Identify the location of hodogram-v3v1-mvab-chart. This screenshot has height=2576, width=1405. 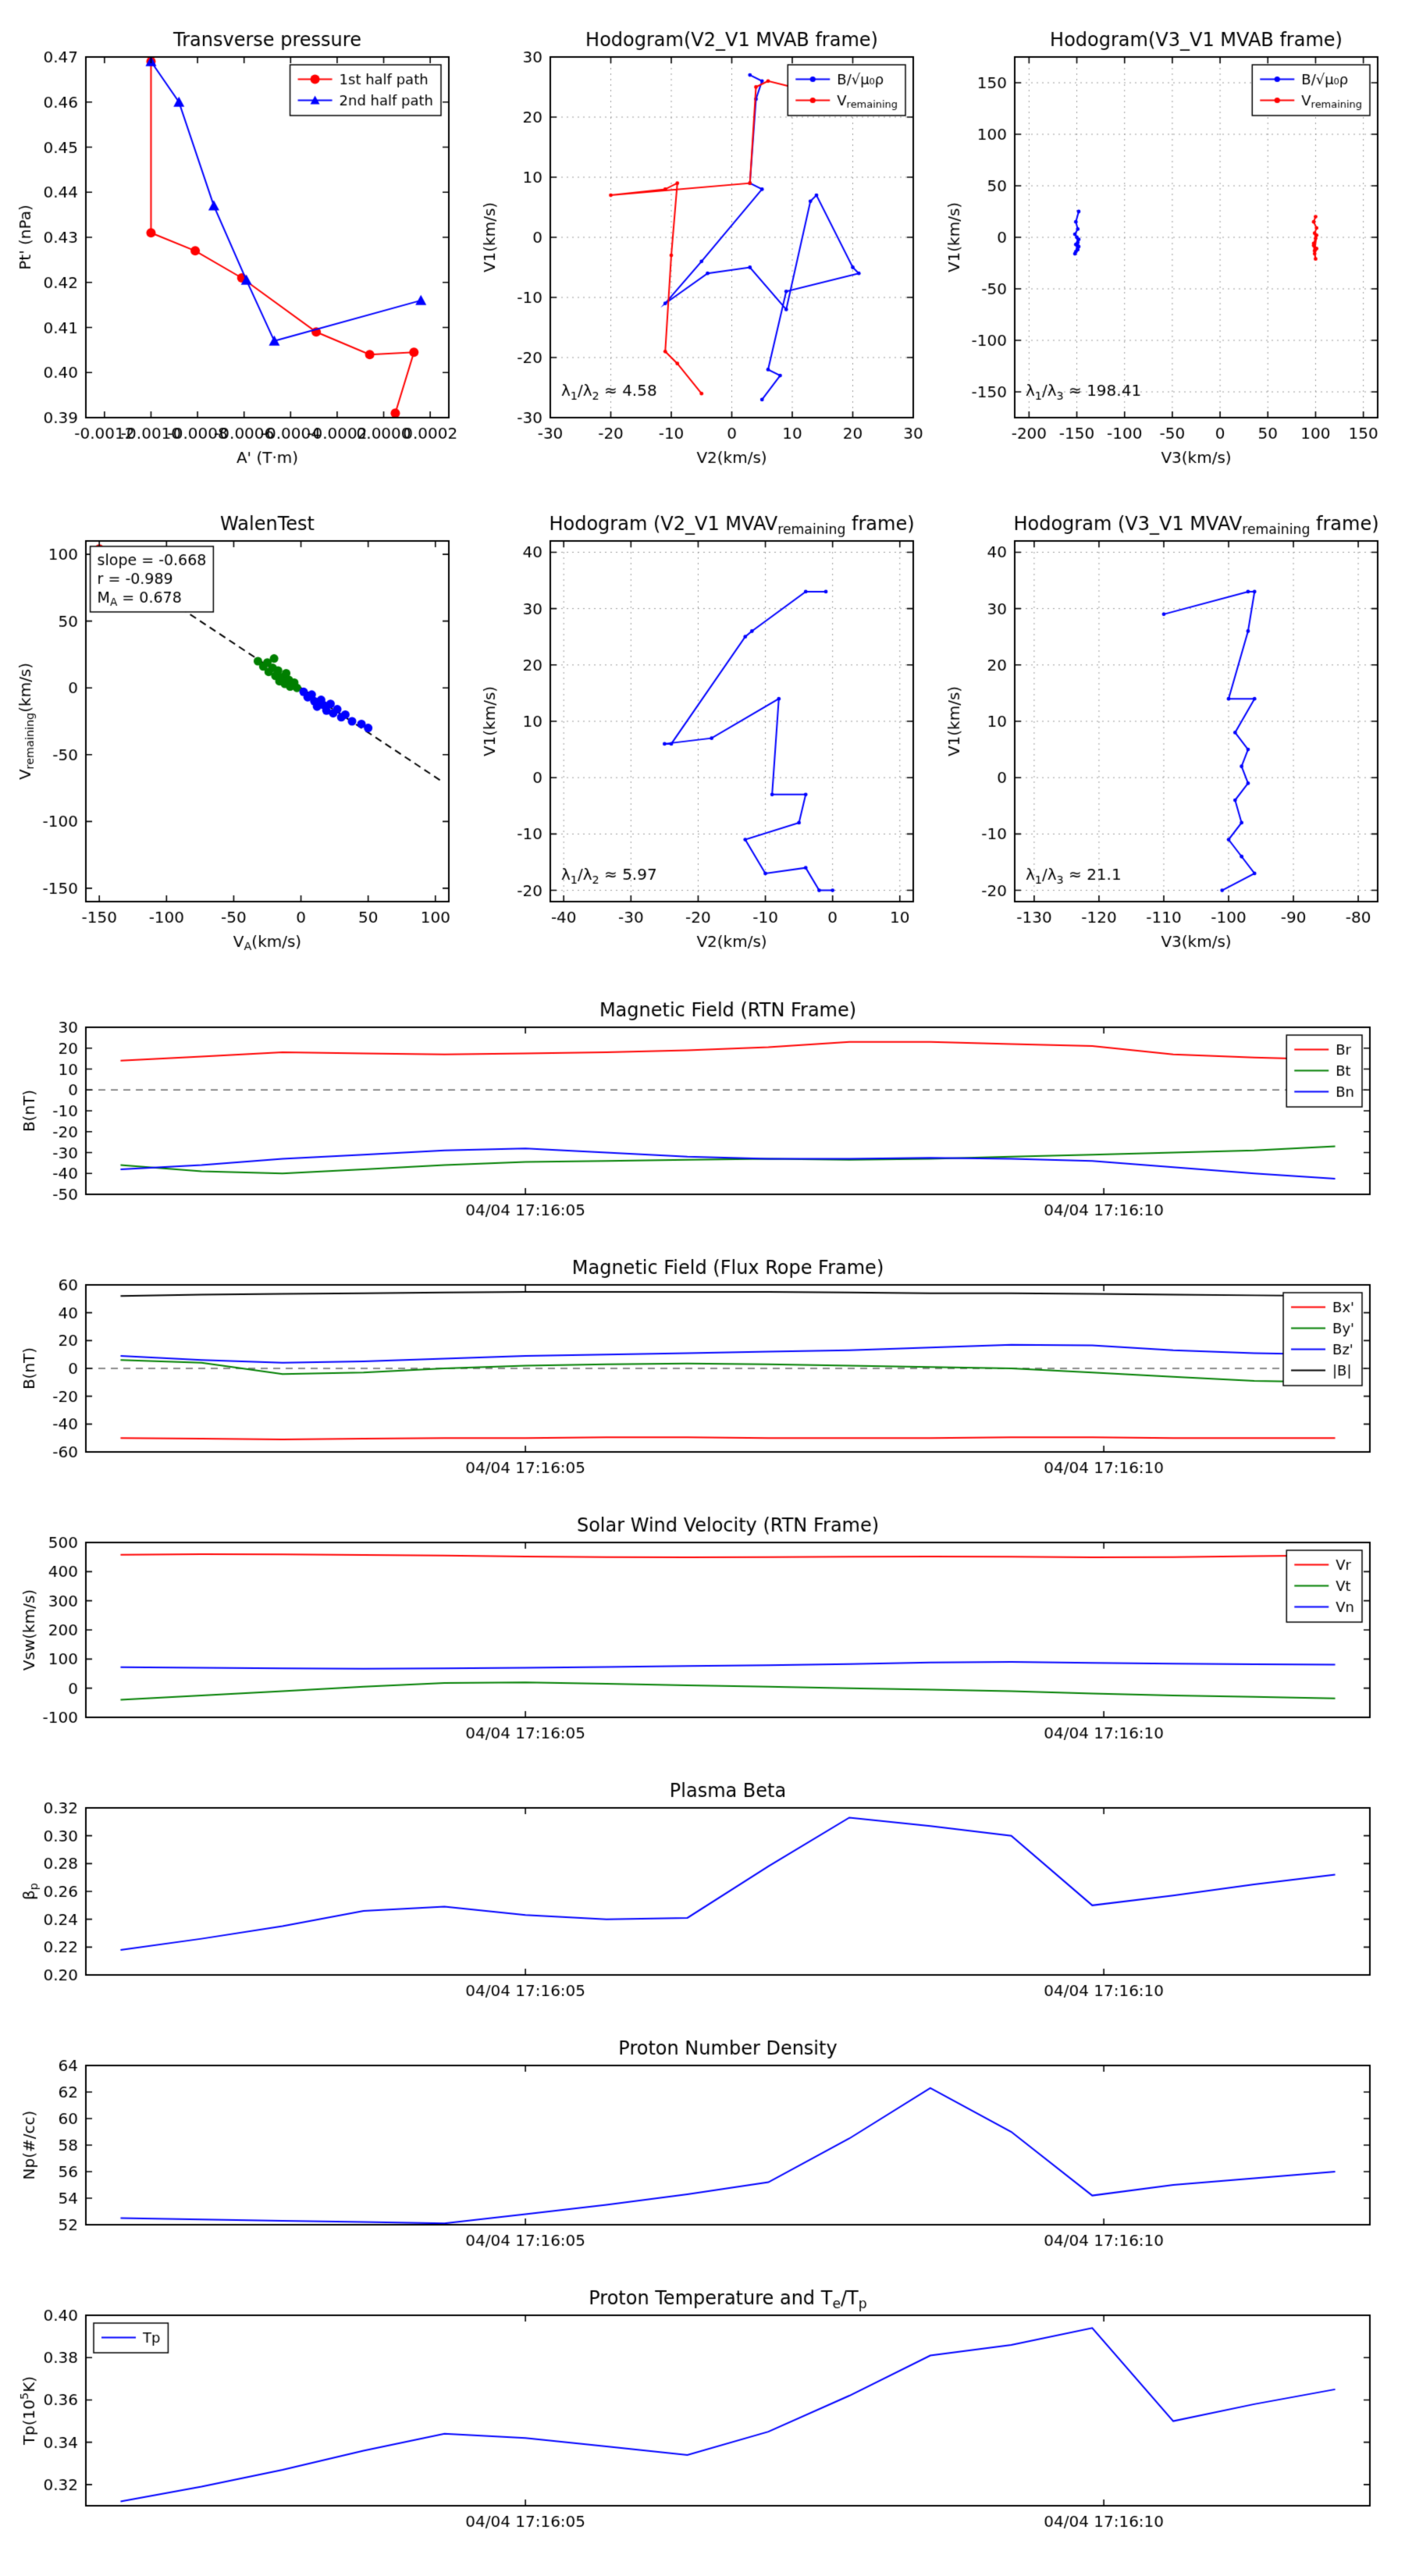
(1167, 248).